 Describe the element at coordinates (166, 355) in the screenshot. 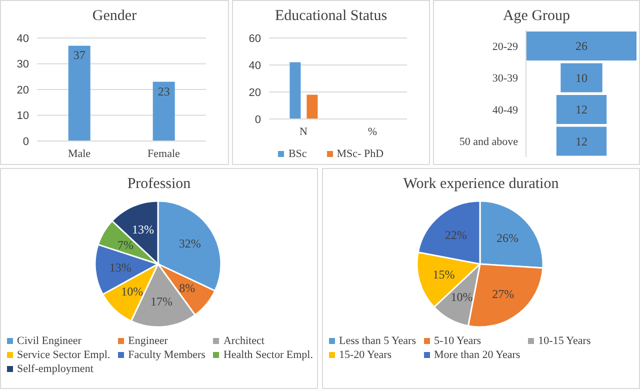

I see `legend-label: Faculty Members` at that location.